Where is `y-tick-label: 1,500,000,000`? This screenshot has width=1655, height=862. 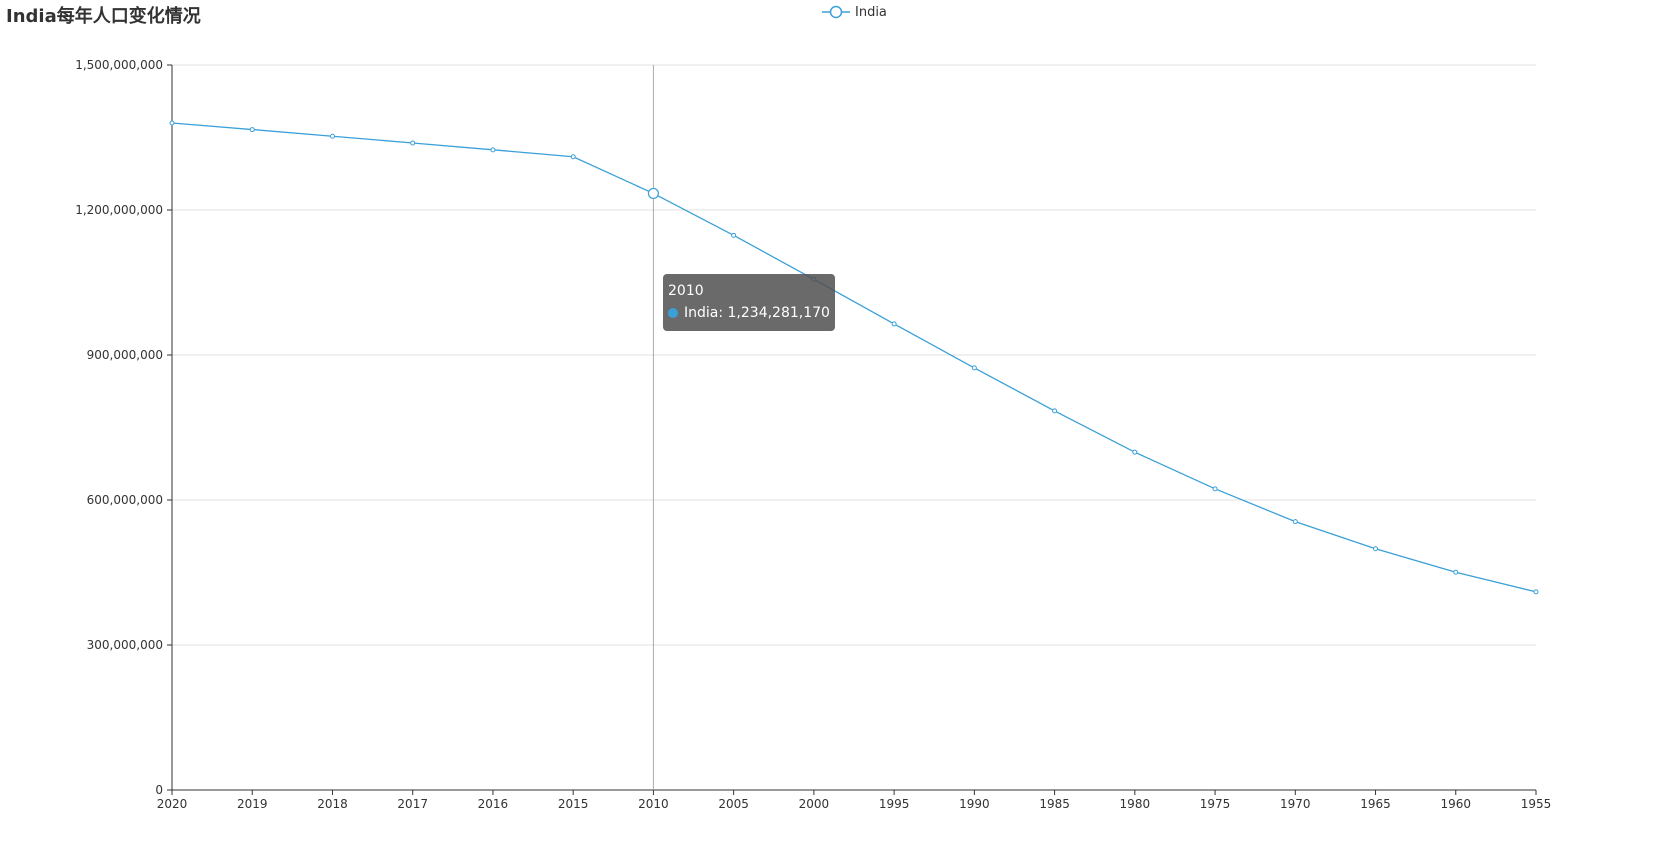
y-tick-label: 1,500,000,000 is located at coordinates (119, 65).